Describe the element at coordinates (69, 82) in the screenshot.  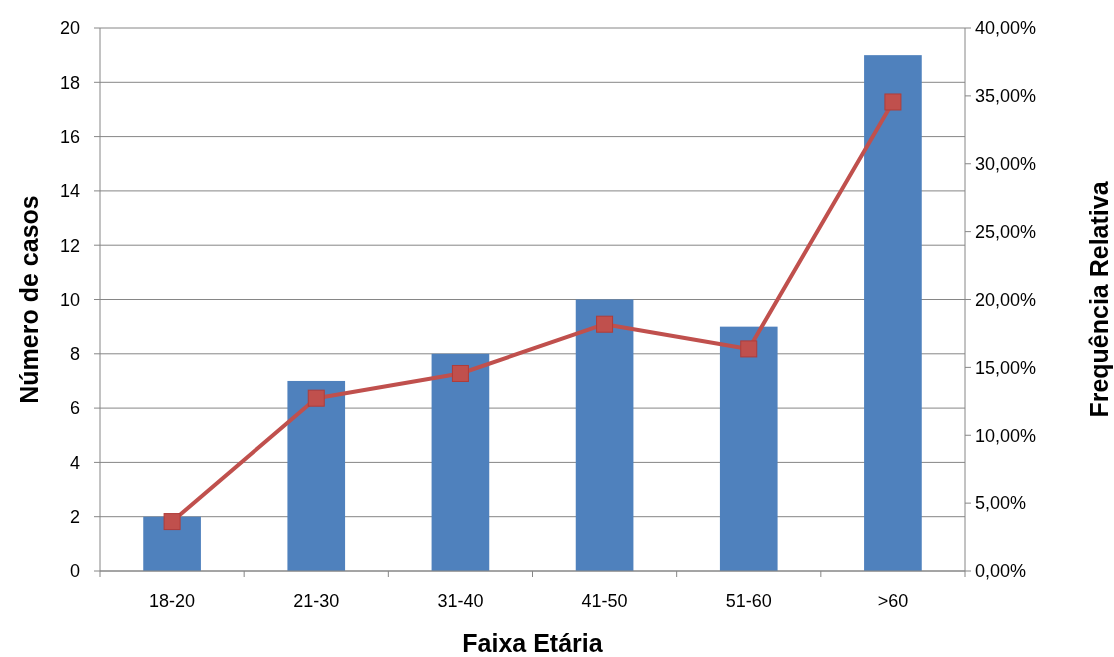
I see `y-tick-label: 18` at that location.